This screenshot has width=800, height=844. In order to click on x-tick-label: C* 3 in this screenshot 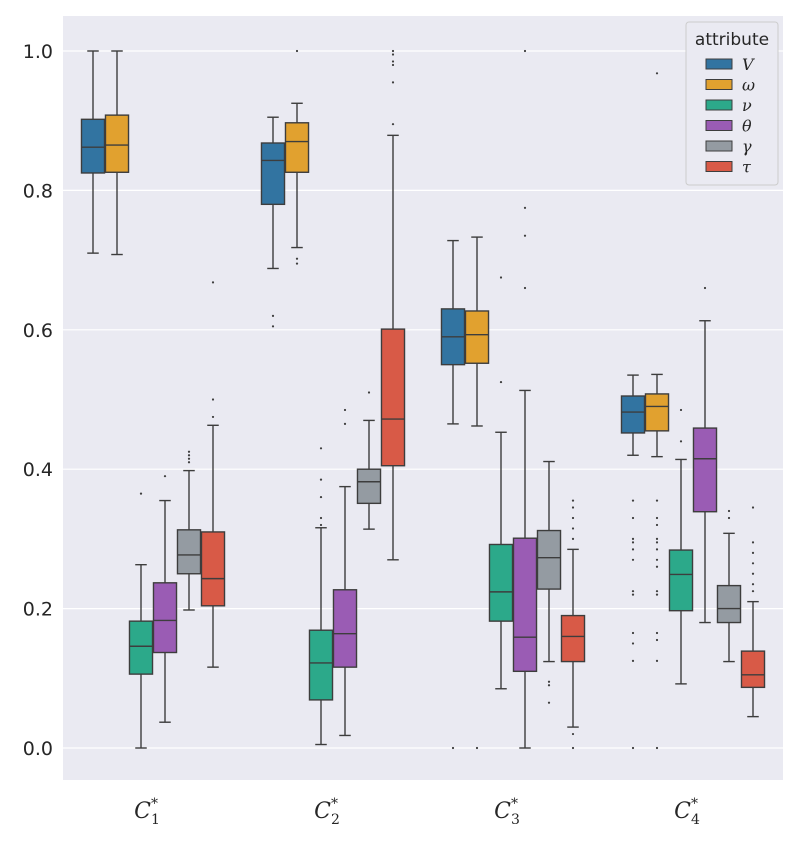, I will do `click(507, 812)`.